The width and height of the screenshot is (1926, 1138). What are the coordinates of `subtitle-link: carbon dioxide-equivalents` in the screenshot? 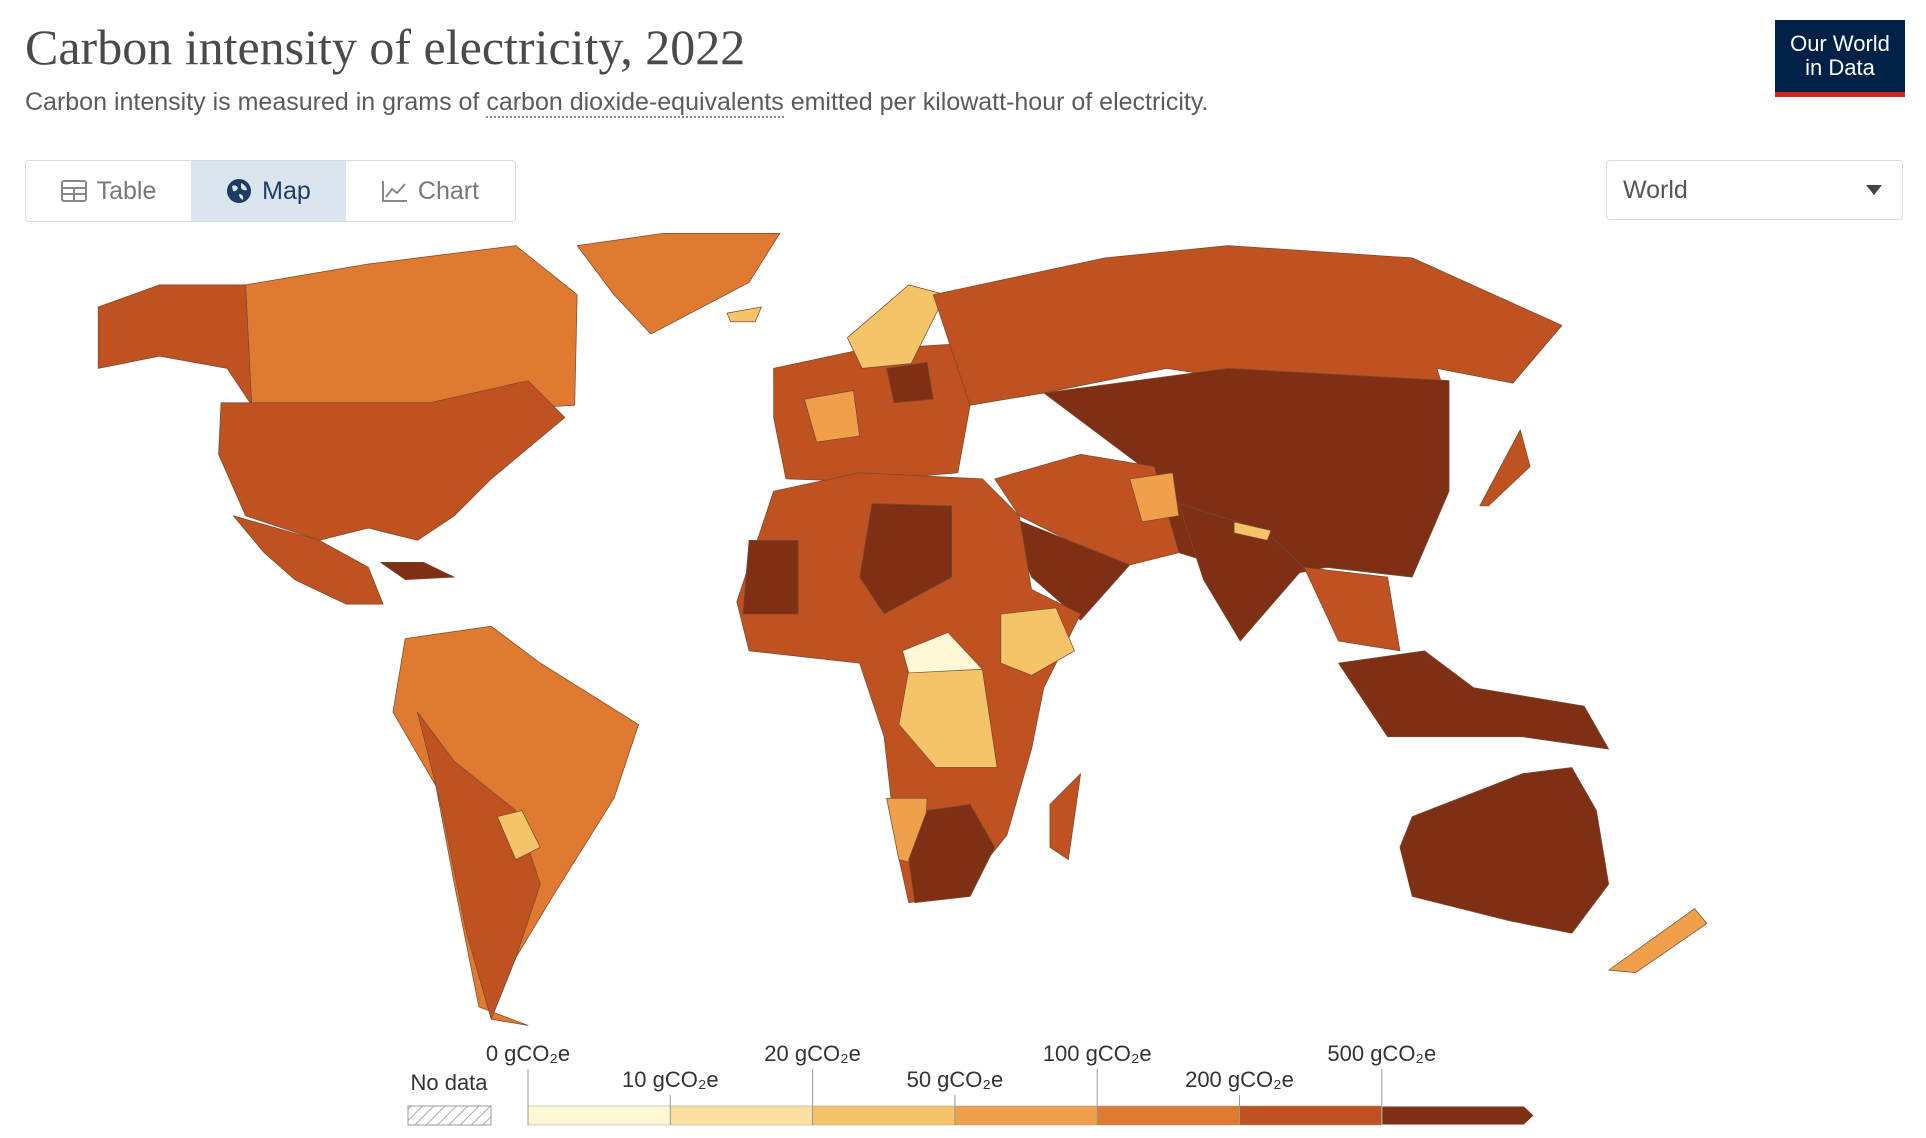 It's located at (635, 103).